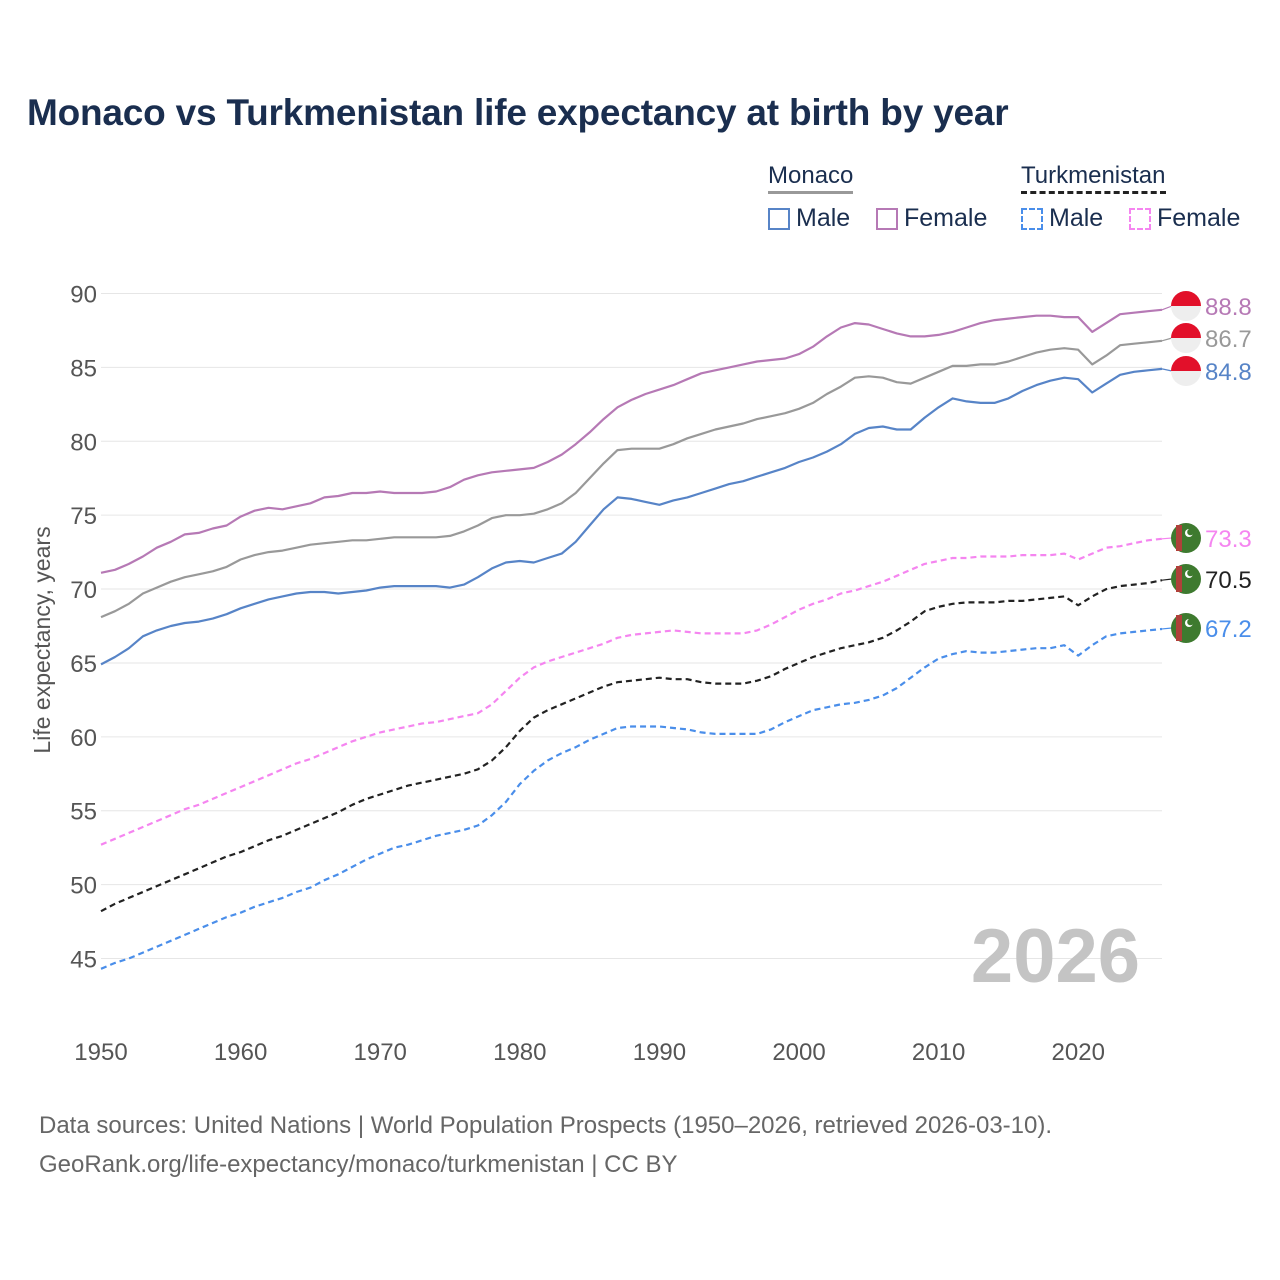 The image size is (1280, 1280). I want to click on x-tick-label: 1960, so click(240, 1052).